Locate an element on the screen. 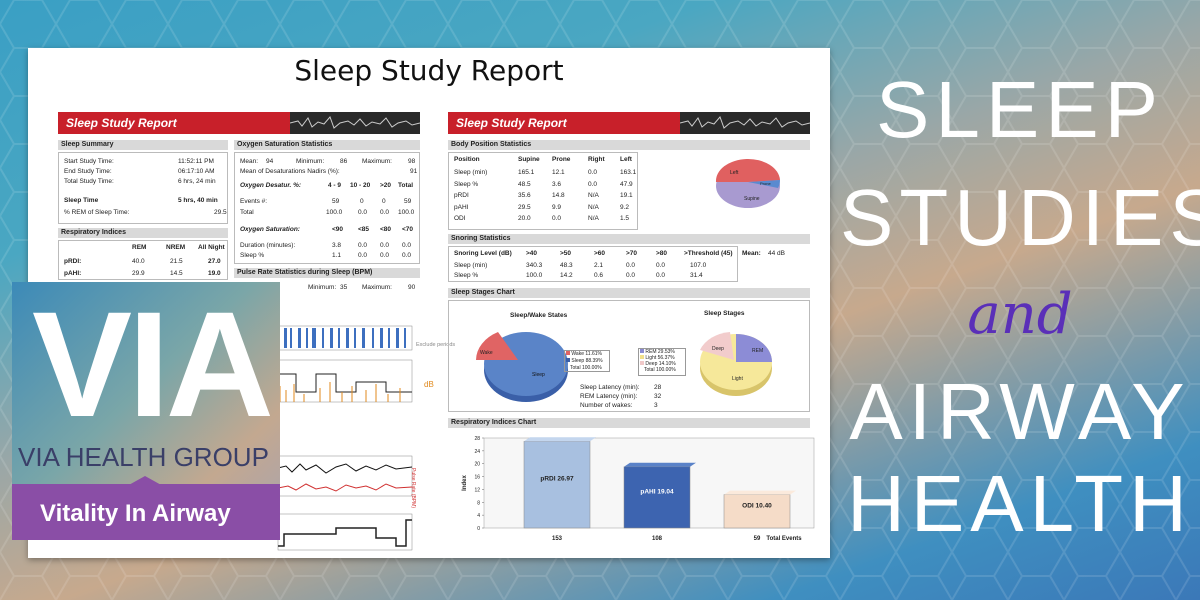 The height and width of the screenshot is (600, 1200). label: Minimum: is located at coordinates (322, 287).